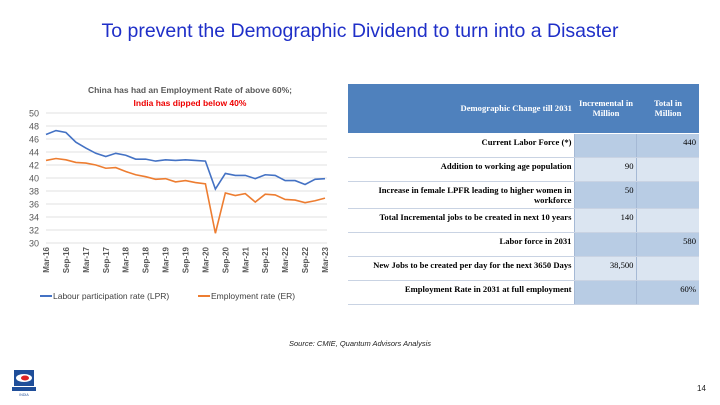 The image size is (720, 405). What do you see at coordinates (34, 166) in the screenshot?
I see `y-tick-label: 42` at bounding box center [34, 166].